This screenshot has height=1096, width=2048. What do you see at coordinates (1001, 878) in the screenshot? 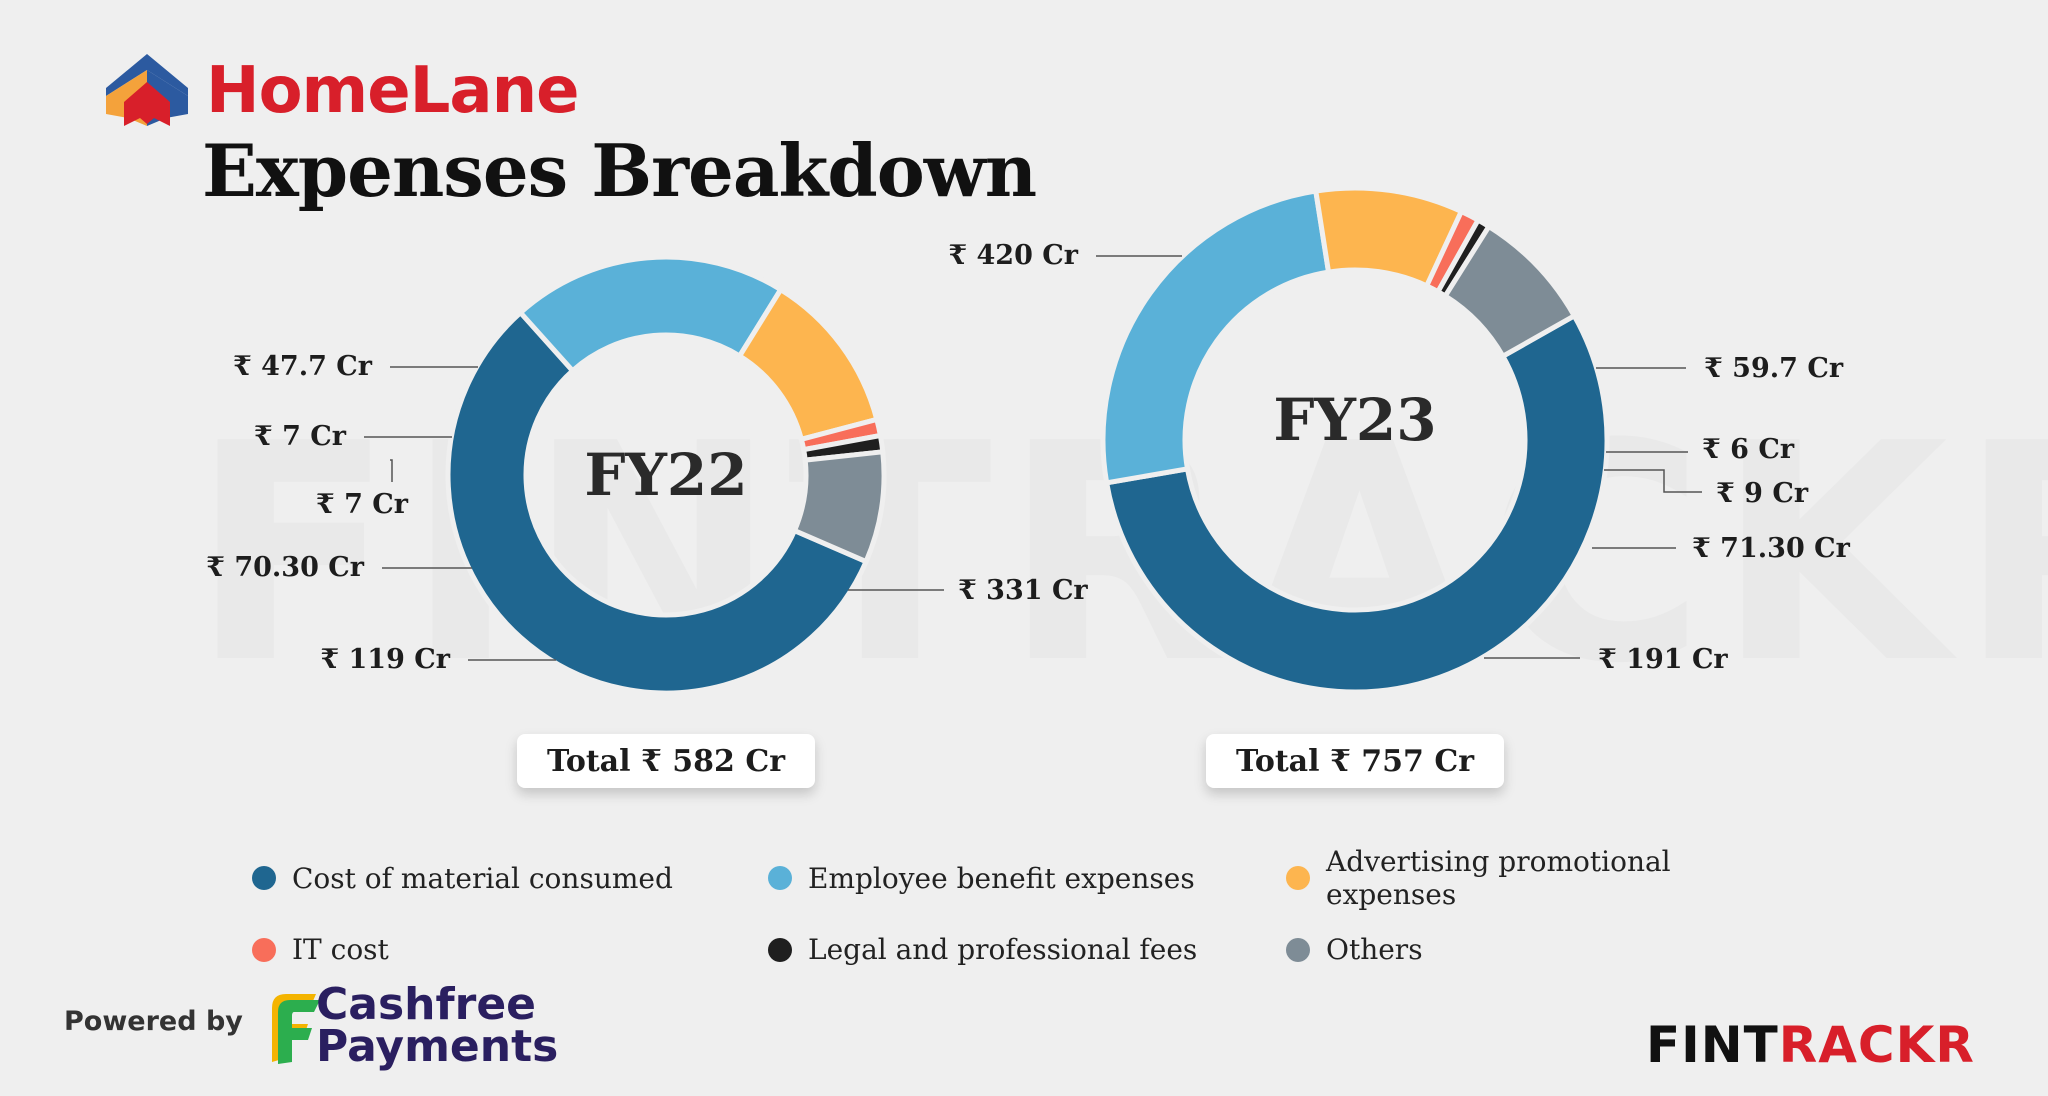
I see `legend-label: Employee benefit expenses` at bounding box center [1001, 878].